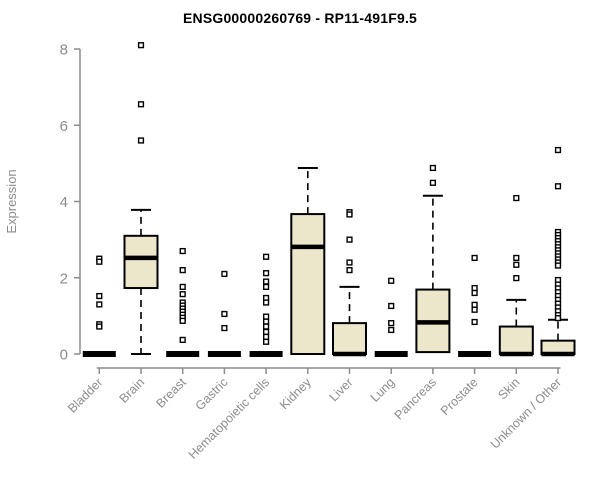 This screenshot has height=500, width=600. Describe the element at coordinates (349, 338) in the screenshot. I see `box-Liver` at that location.